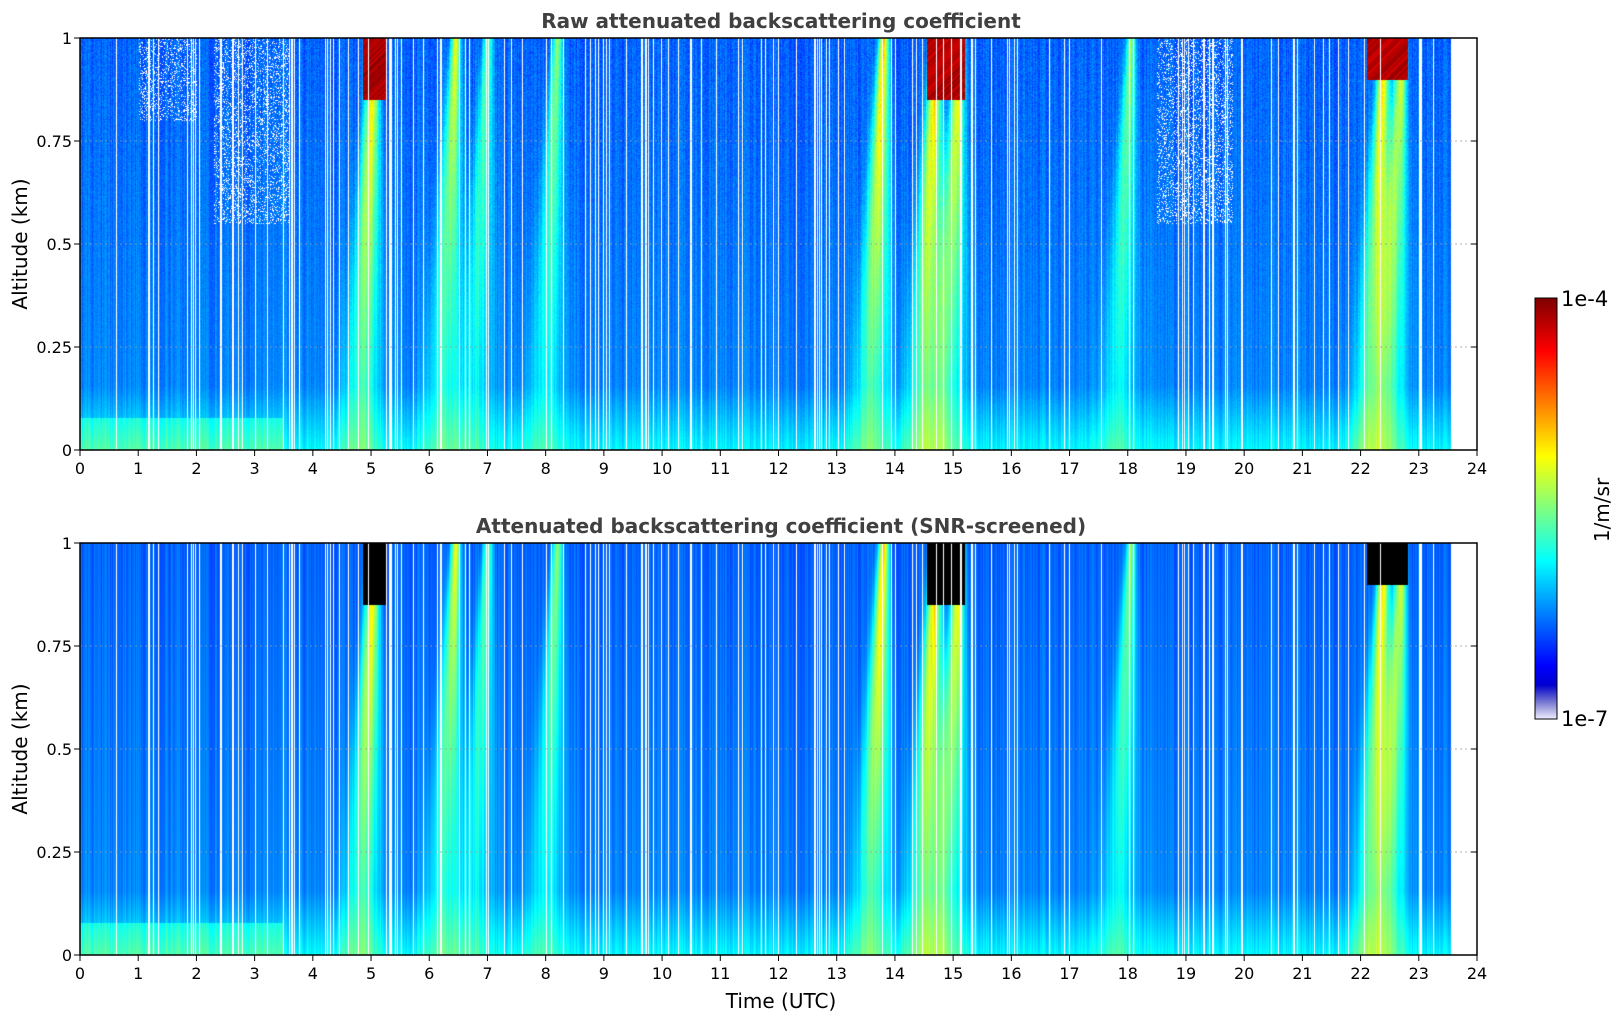 The width and height of the screenshot is (1621, 1020). I want to click on colorbar-gradient, so click(1546, 508).